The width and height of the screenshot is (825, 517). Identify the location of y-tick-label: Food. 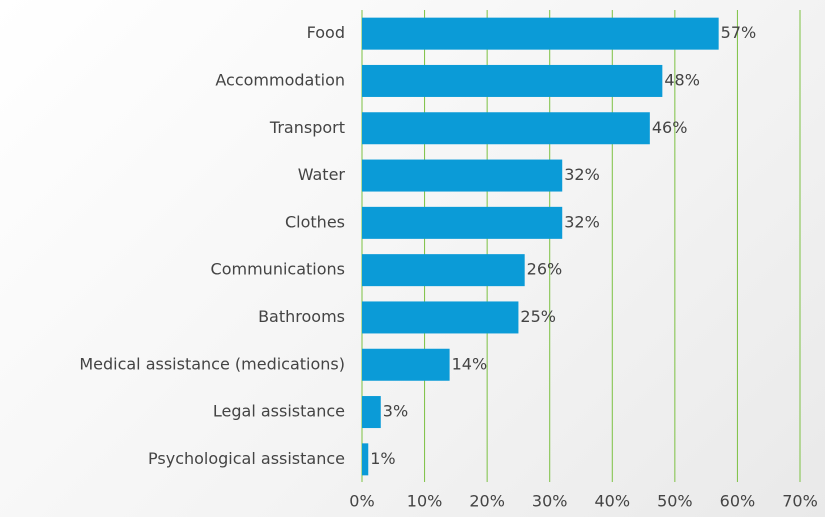
(326, 32).